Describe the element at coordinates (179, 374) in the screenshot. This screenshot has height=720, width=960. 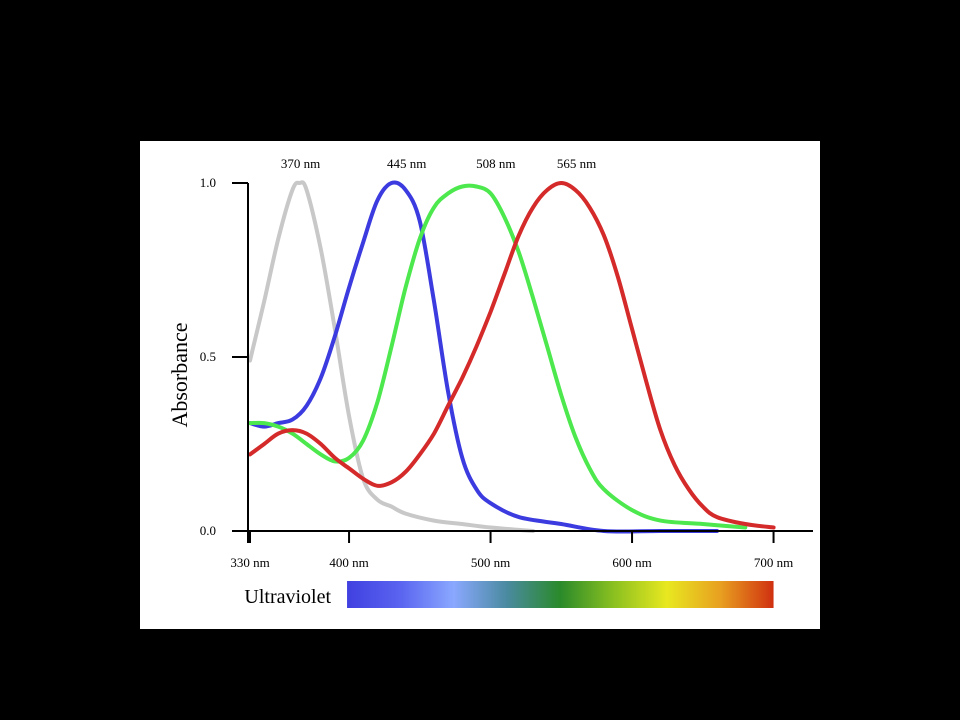
I see `y-axis-title: Absorbance` at that location.